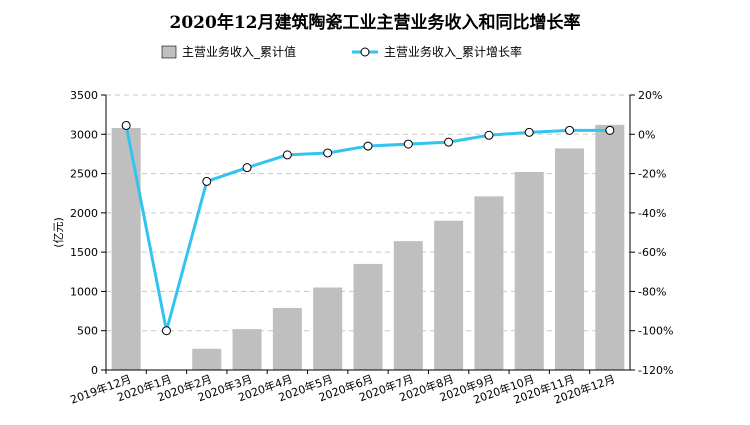  What do you see at coordinates (652, 291) in the screenshot?
I see `y2-tick-label: -80%` at bounding box center [652, 291].